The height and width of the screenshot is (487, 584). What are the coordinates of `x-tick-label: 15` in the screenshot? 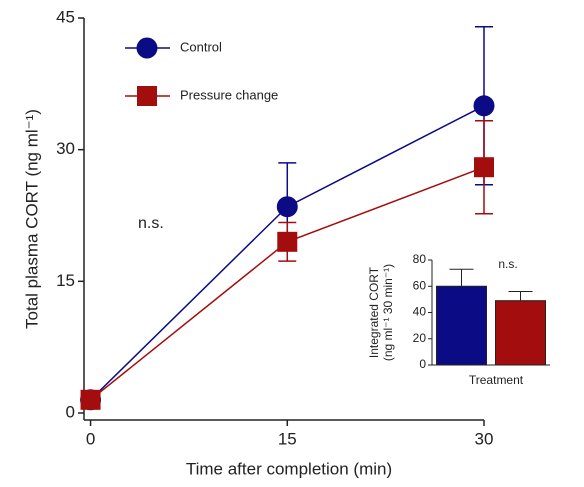 It's located at (287, 438).